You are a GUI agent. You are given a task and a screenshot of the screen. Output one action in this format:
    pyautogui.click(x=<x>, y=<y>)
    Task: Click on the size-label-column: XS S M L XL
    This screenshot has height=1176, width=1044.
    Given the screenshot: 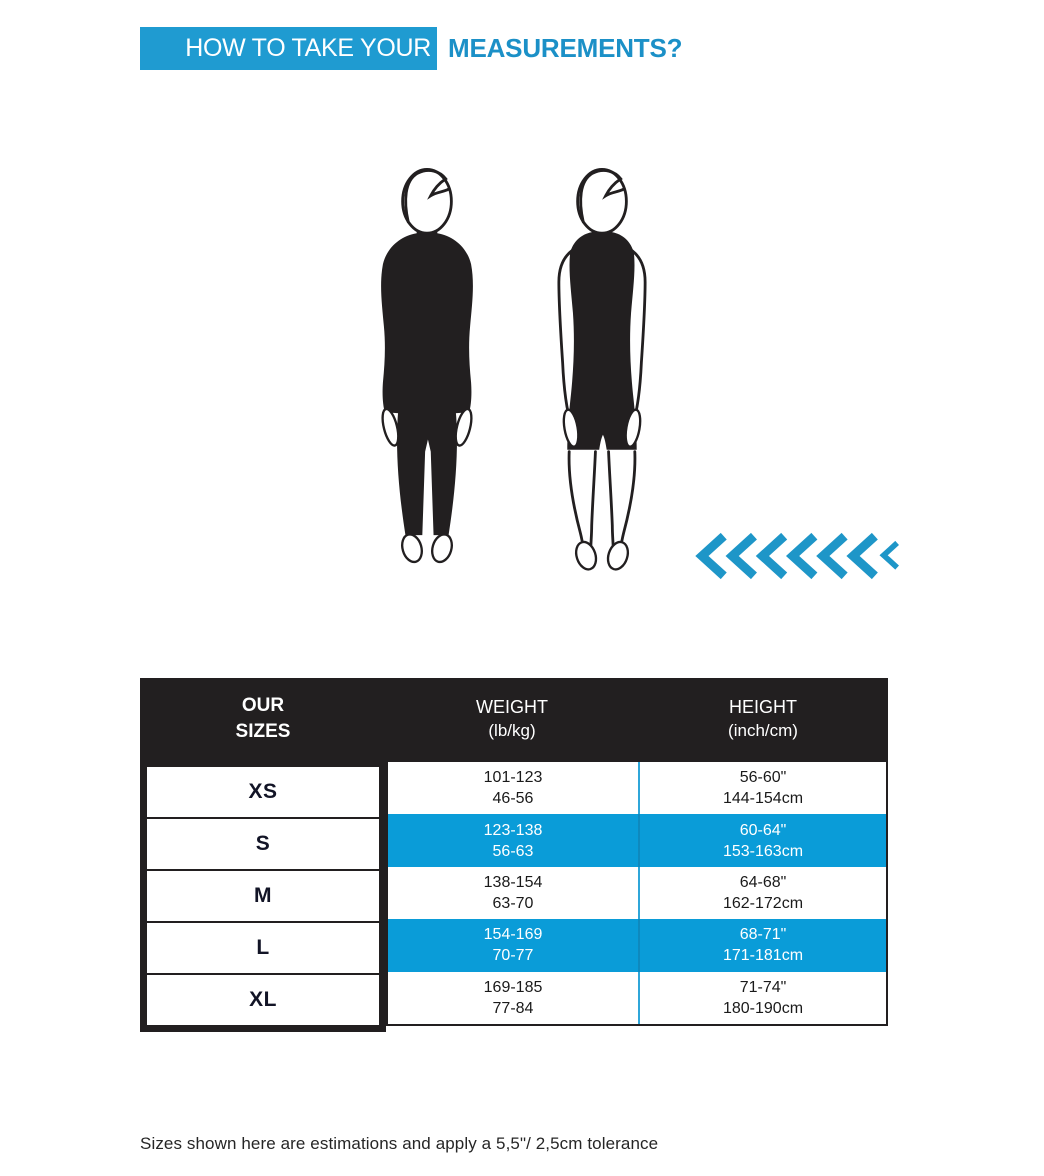 What is the action you would take?
    pyautogui.click(x=263, y=896)
    